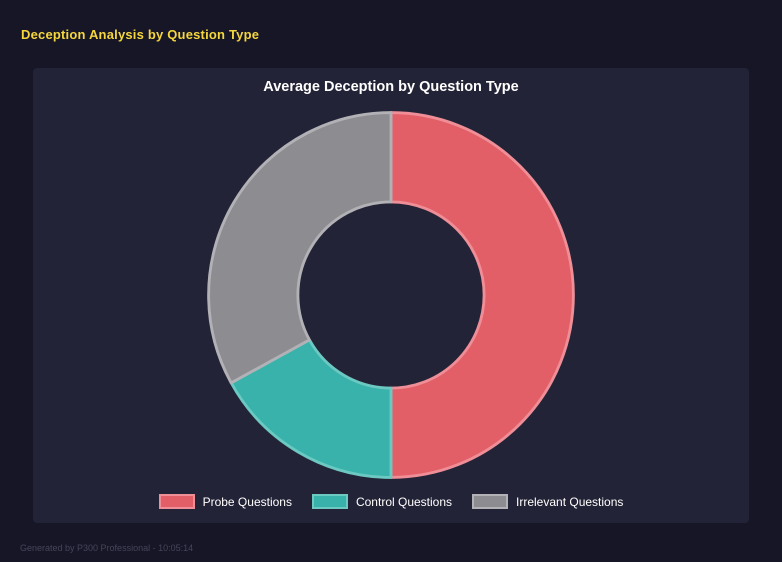 This screenshot has width=782, height=562. What do you see at coordinates (404, 501) in the screenshot?
I see `legend-label: Control Questions` at bounding box center [404, 501].